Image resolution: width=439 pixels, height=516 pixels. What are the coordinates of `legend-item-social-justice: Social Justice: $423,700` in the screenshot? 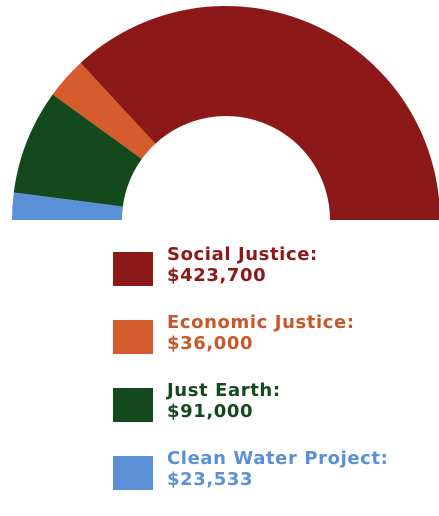 It's located at (273, 278).